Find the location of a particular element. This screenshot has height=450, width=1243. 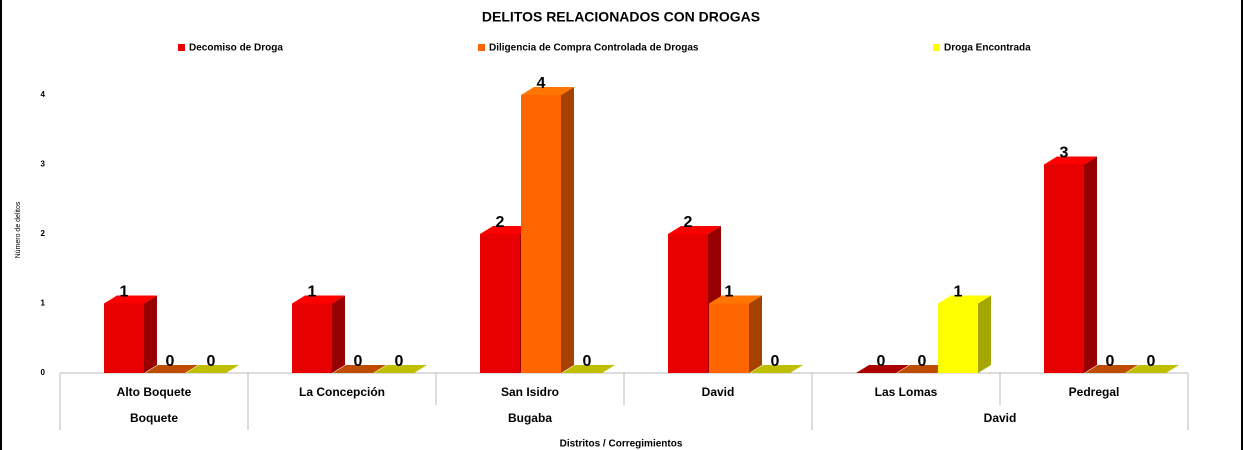

x-tick-label: San Isidro is located at coordinates (530, 392).